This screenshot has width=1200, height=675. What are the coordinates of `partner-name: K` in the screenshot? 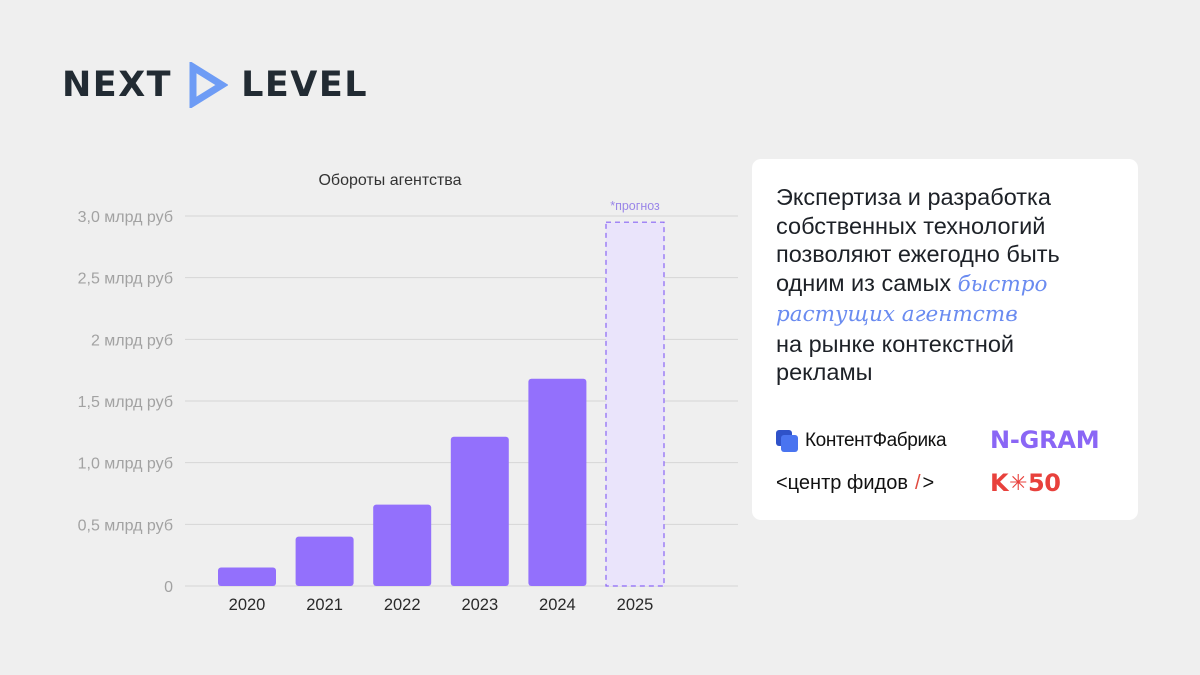 It's located at (999, 483).